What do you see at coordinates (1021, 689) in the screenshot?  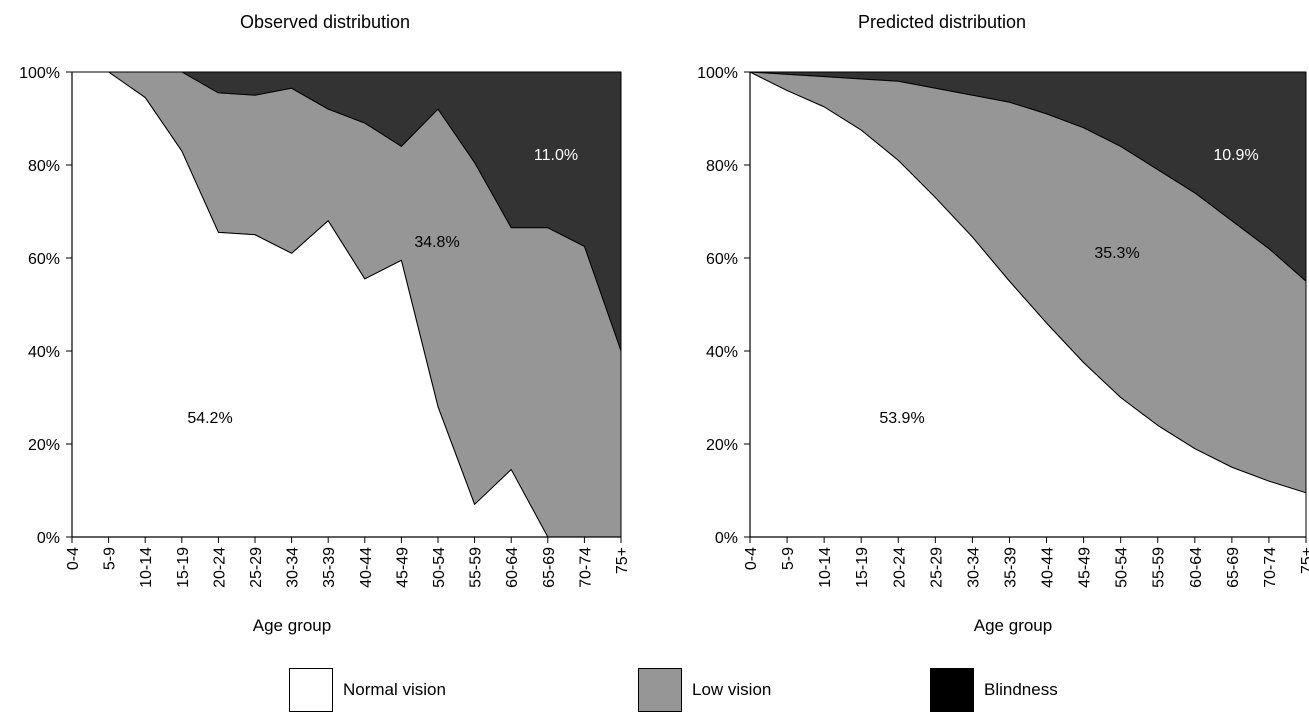 I see `legend-label: Blindness` at bounding box center [1021, 689].